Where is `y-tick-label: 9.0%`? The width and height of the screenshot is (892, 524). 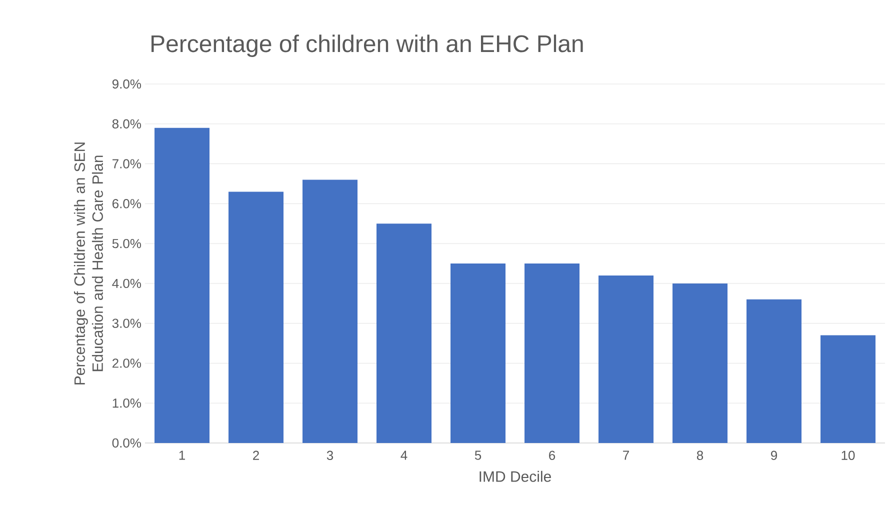 y-tick-label: 9.0% is located at coordinates (127, 84).